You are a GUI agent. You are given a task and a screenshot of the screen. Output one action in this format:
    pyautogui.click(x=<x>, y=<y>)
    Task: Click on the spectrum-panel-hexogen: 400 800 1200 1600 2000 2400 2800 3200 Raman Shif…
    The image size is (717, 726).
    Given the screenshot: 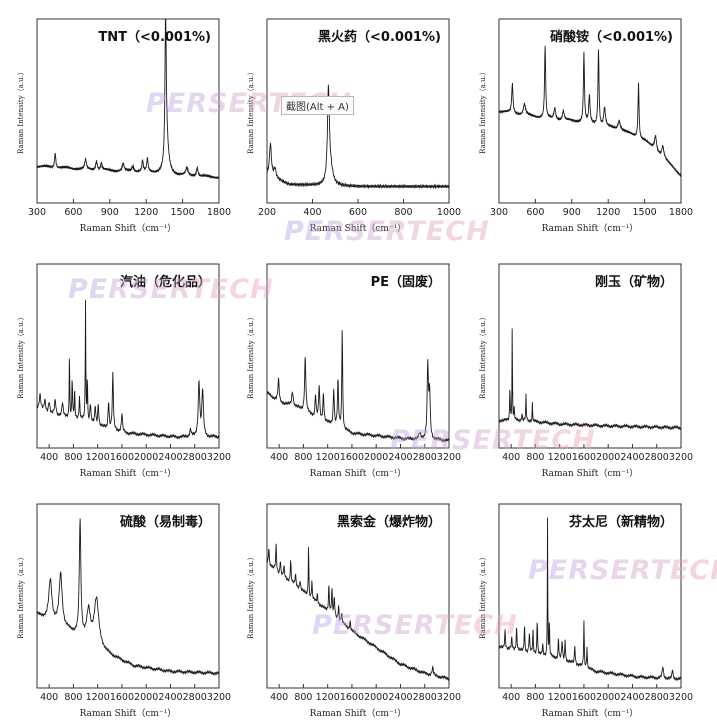 What is the action you would take?
    pyautogui.click(x=349, y=614)
    